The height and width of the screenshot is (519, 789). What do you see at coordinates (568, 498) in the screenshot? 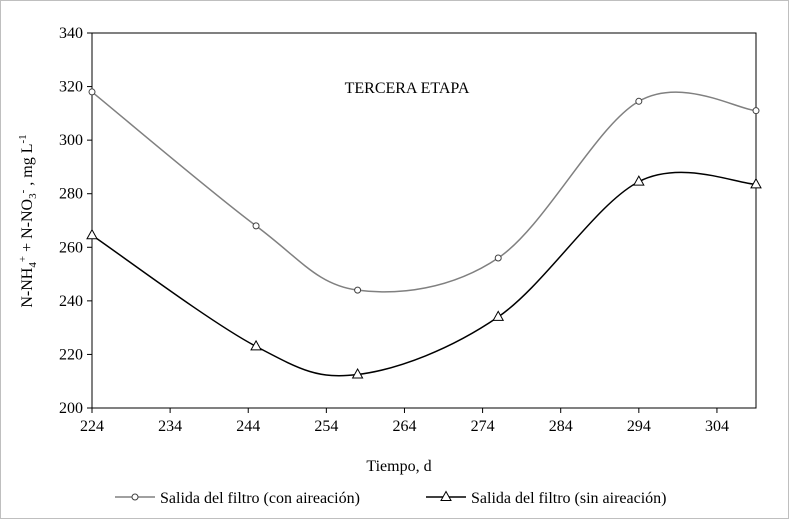
I see `legend-label-sin-aireacion: Salida del filtro (sin aireación)` at bounding box center [568, 498].